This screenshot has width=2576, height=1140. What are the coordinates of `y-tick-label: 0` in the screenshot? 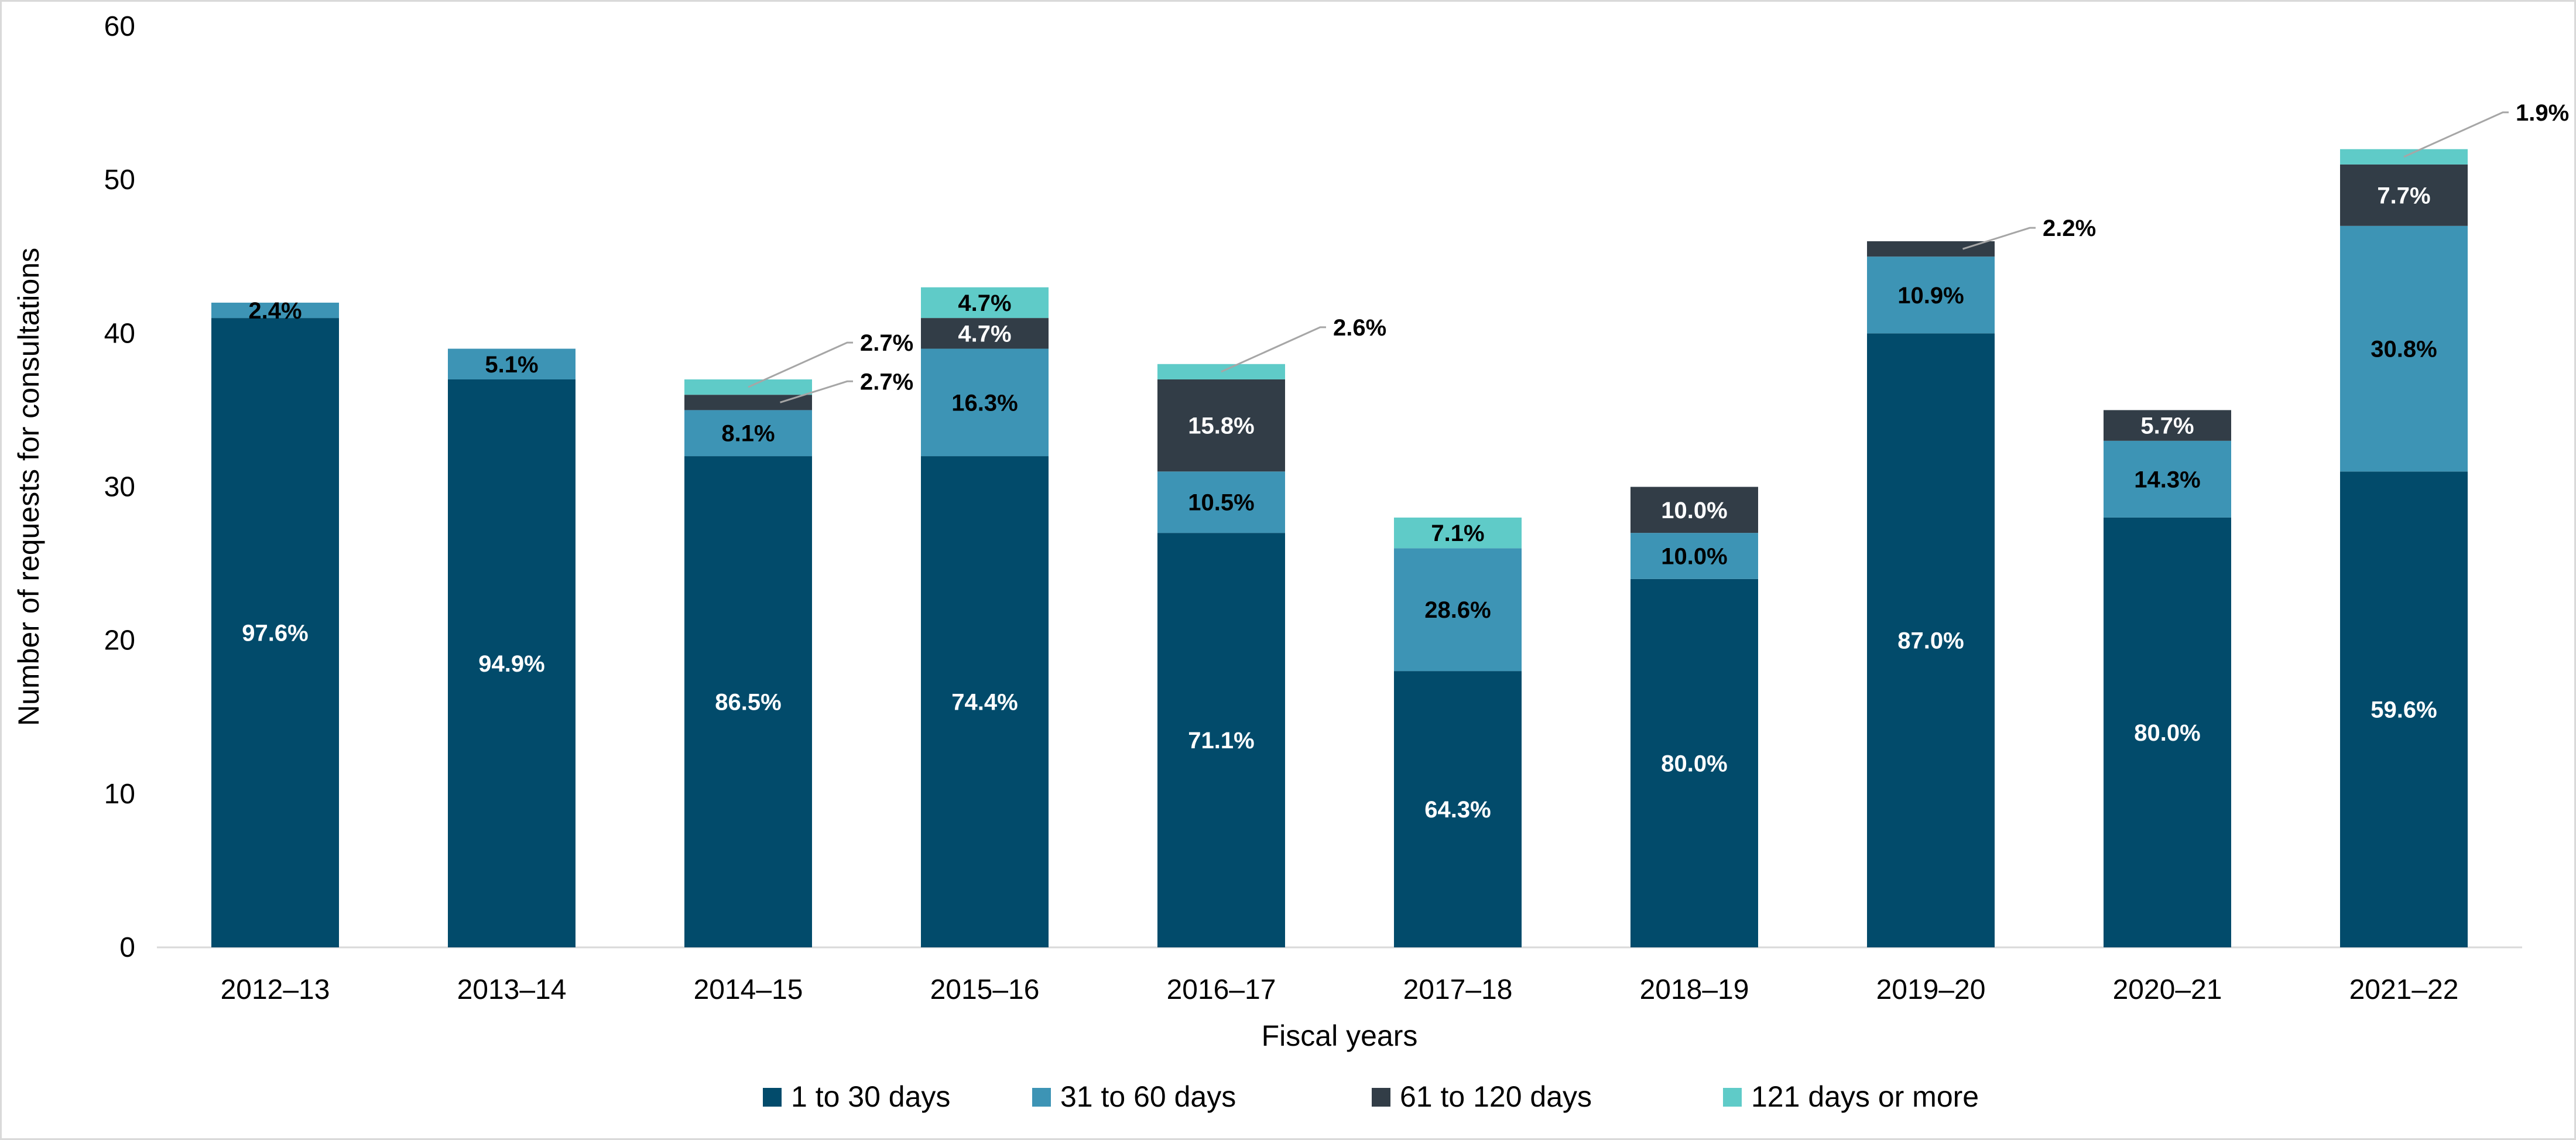 It's located at (127, 948).